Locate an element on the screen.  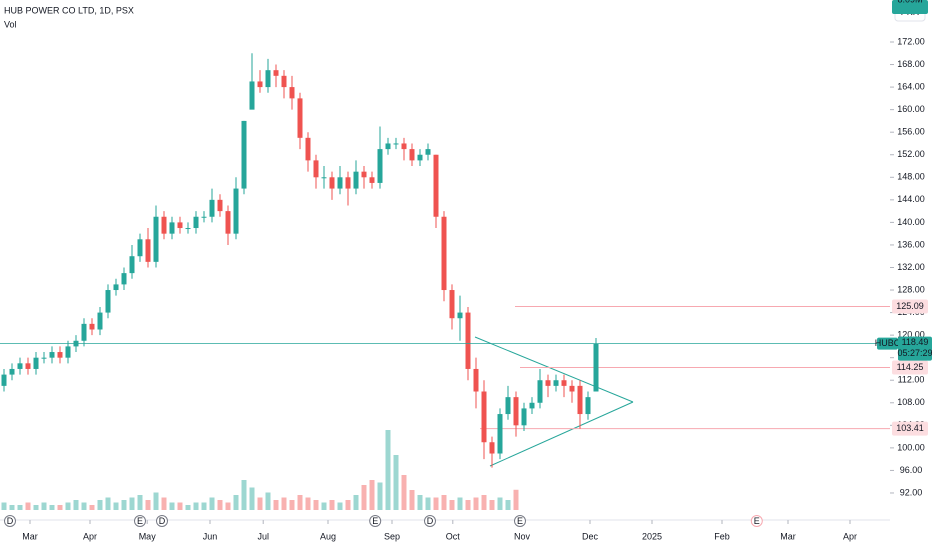
y-tick-label: 136.00 is located at coordinates (911, 244).